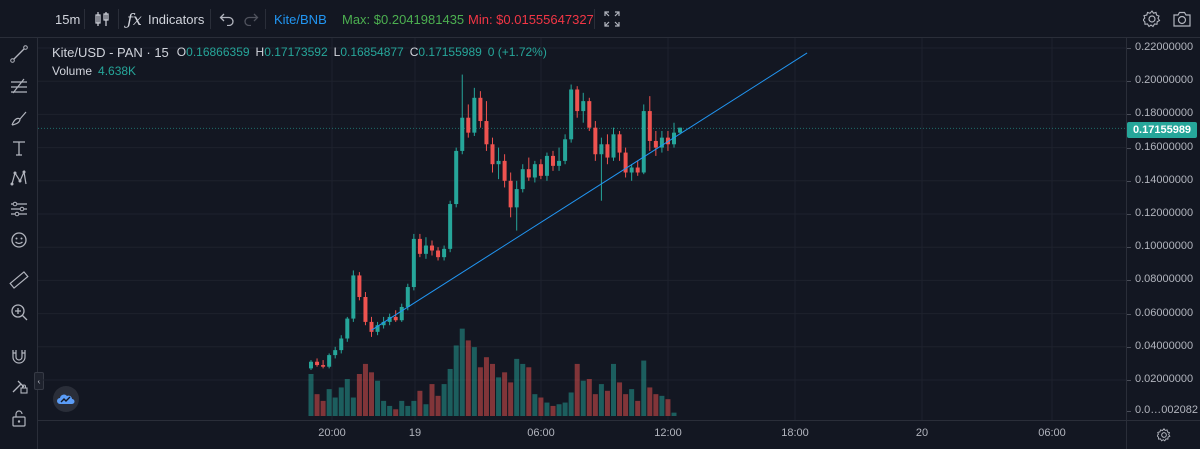 The height and width of the screenshot is (449, 1200). I want to click on gear-icon, so click(1163, 435).